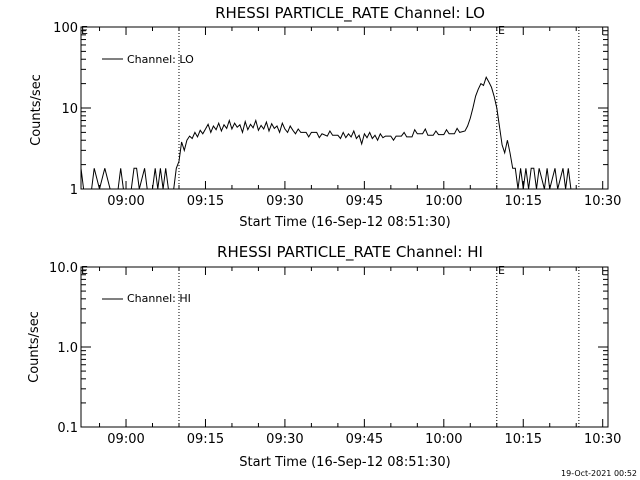 Image resolution: width=640 pixels, height=480 pixels. Describe the element at coordinates (344, 222) in the screenshot. I see `lo-x-axis-label: Start Time (16-Sep-12 08:51:30)` at that location.